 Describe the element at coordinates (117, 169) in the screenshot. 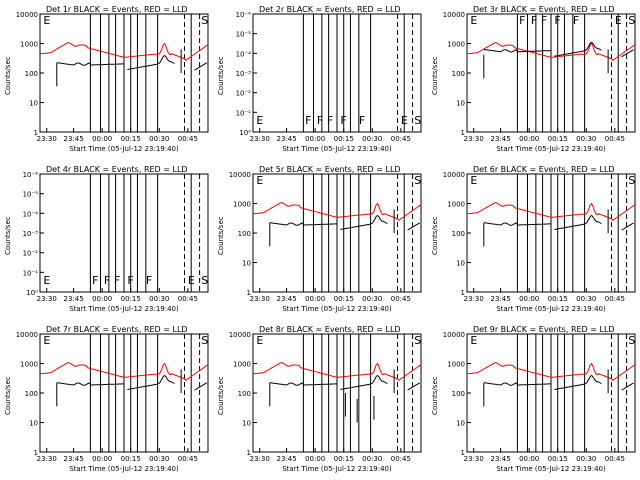

I see `chart-title: Det 4r BLACK = Events, RED = LLD` at that location.